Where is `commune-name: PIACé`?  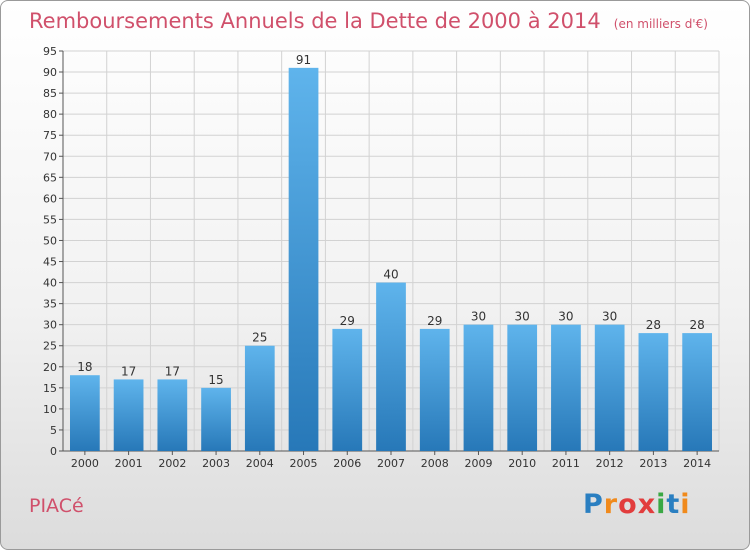 commune-name: PIACé is located at coordinates (56, 506).